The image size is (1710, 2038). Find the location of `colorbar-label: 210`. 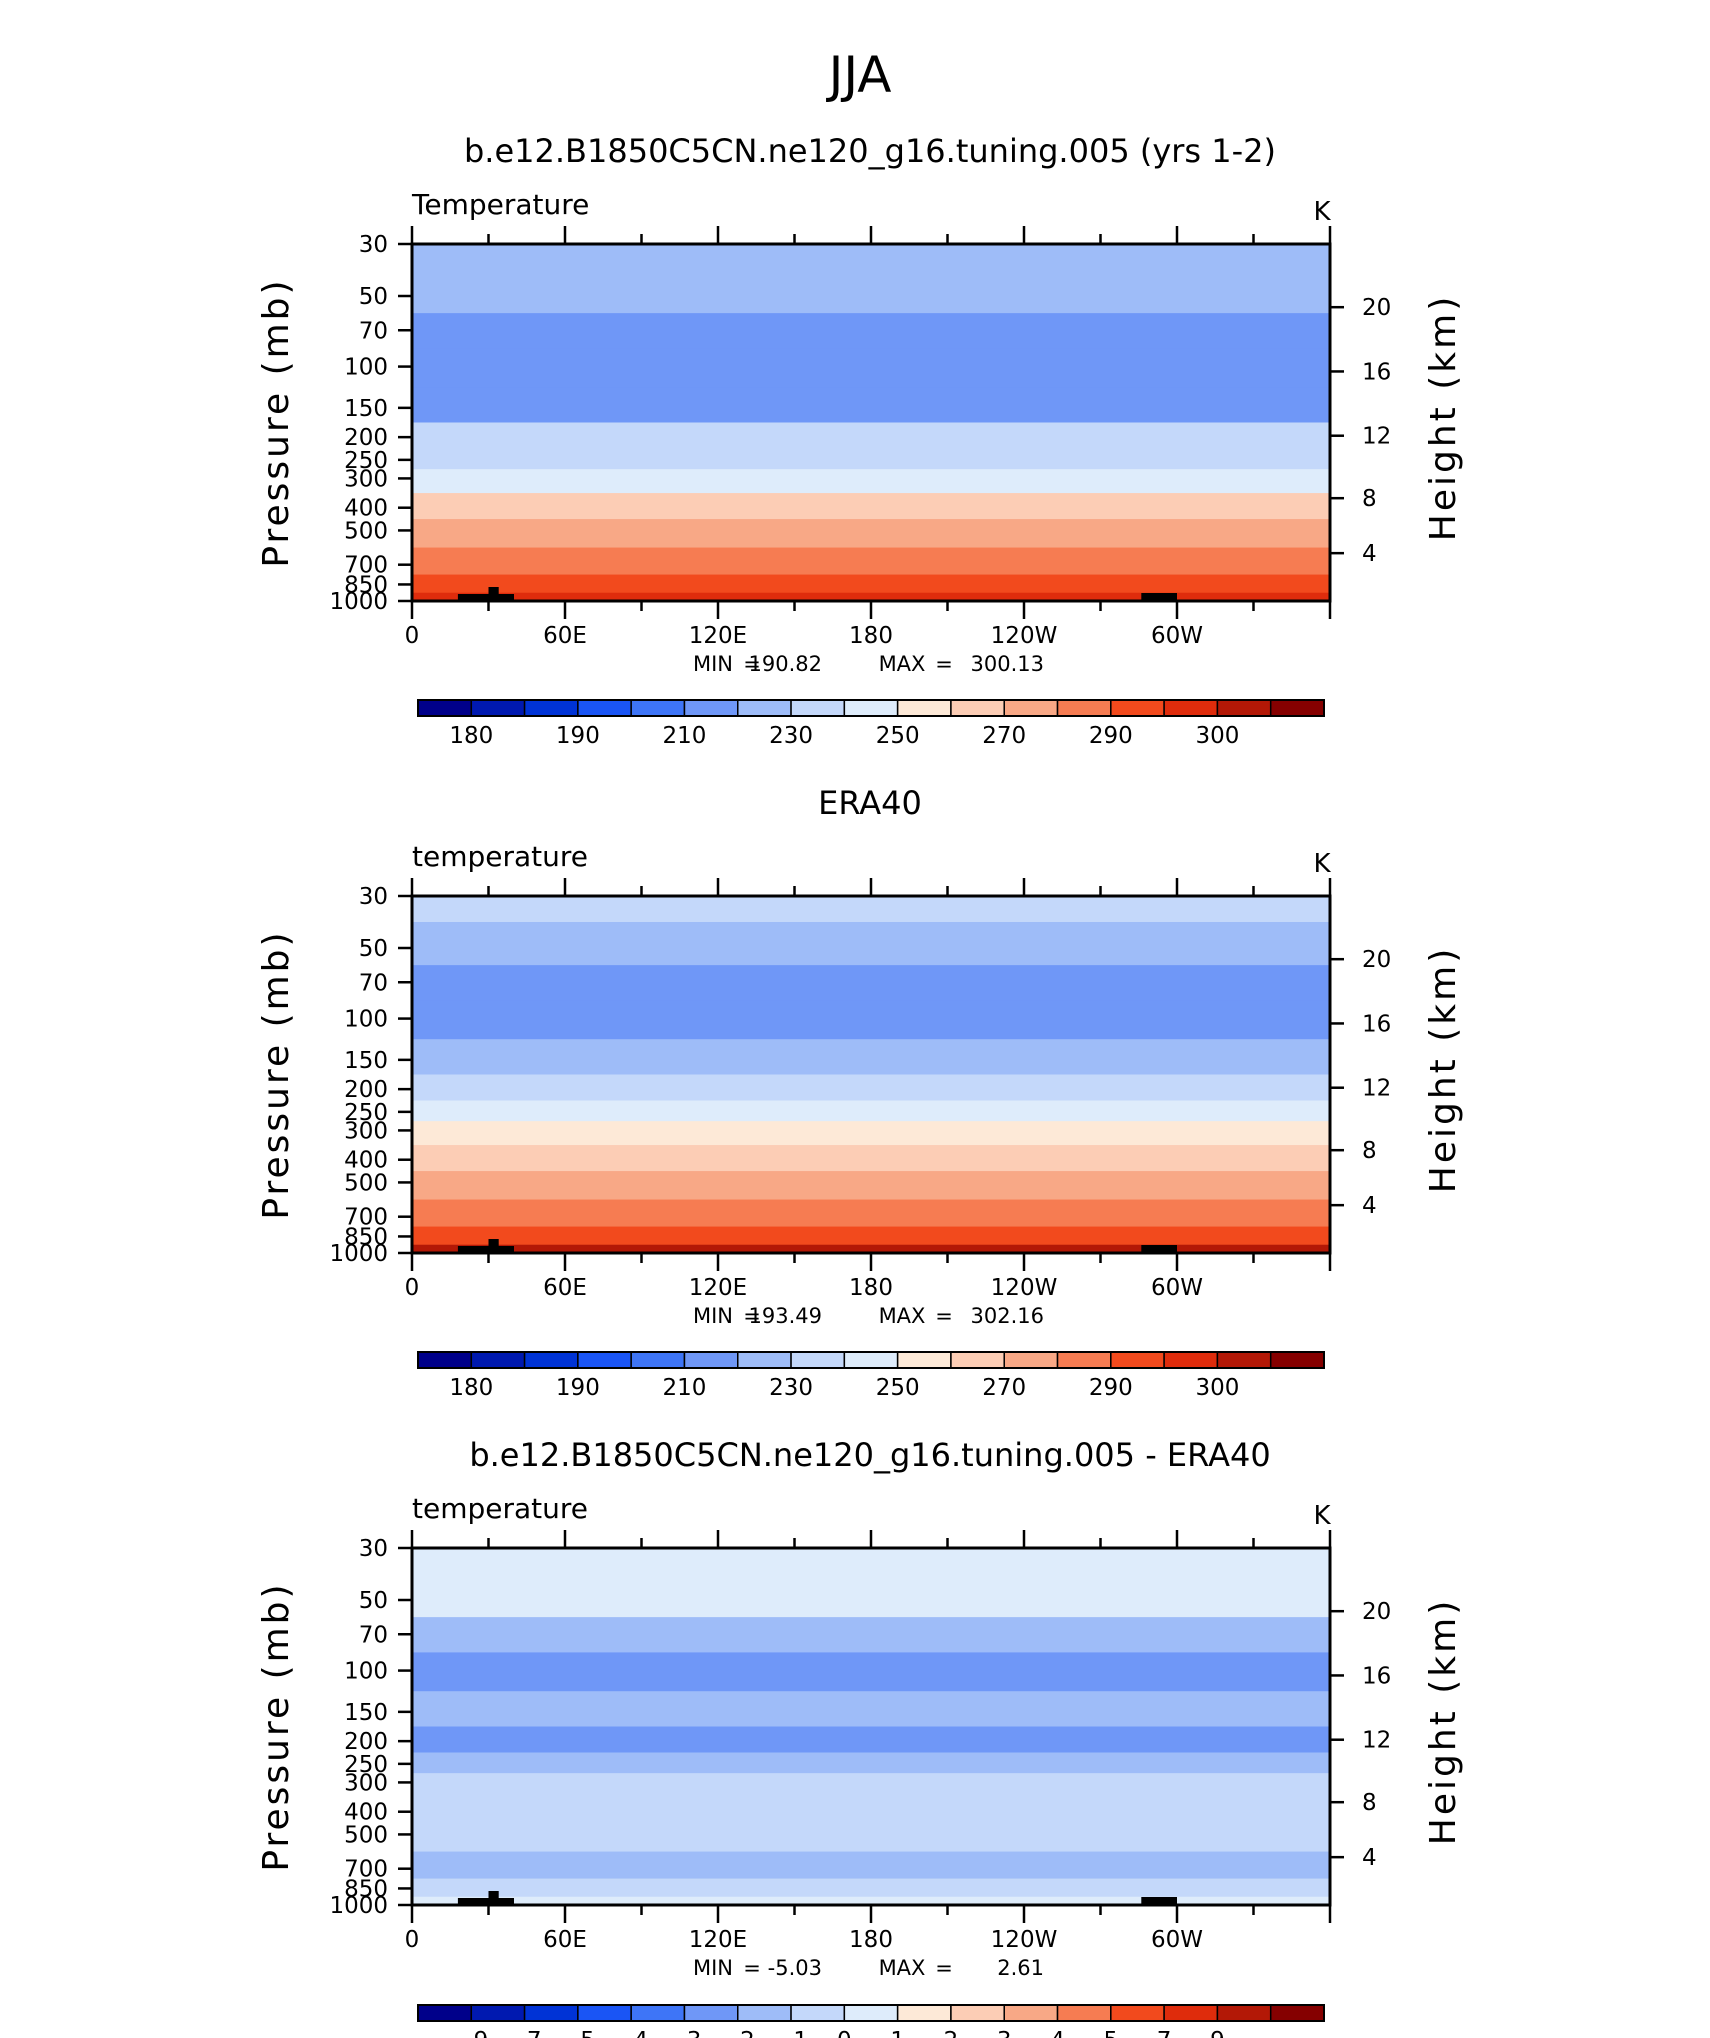

colorbar-label: 210 is located at coordinates (685, 736).